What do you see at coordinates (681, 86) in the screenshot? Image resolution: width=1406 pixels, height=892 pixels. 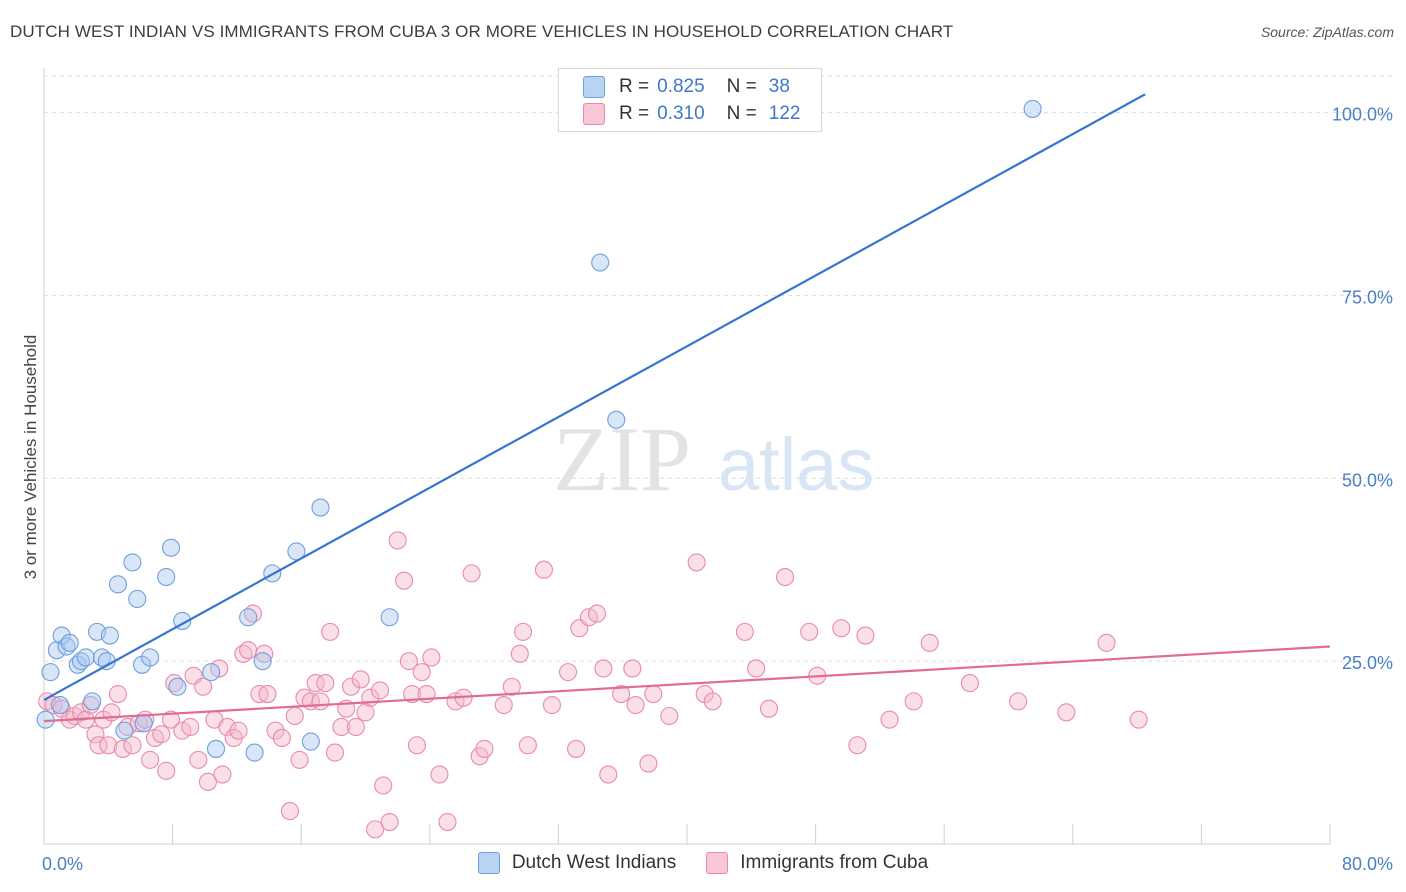 I see `legend-r-value: 0.825` at bounding box center [681, 86].